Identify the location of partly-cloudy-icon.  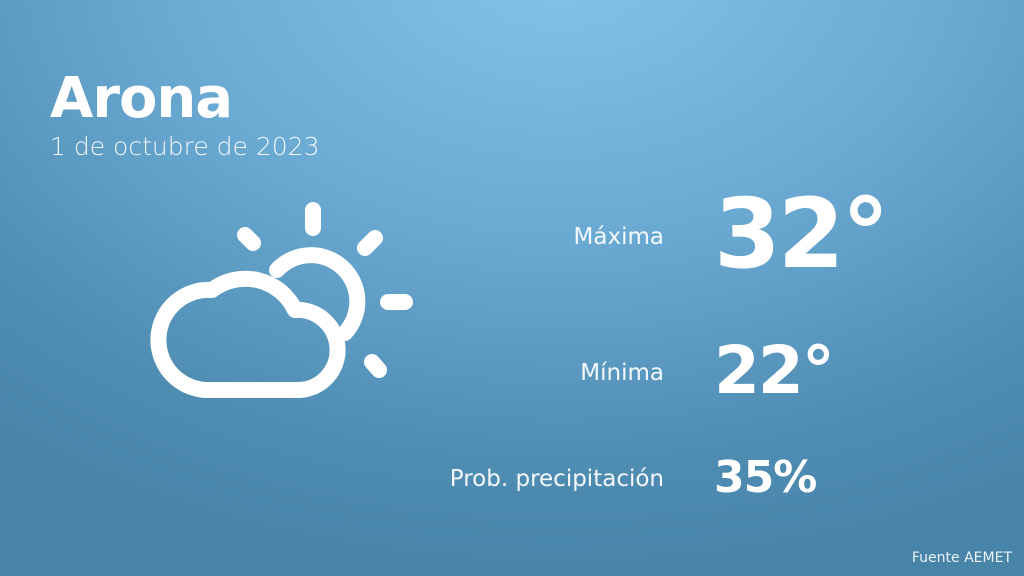
(281, 300).